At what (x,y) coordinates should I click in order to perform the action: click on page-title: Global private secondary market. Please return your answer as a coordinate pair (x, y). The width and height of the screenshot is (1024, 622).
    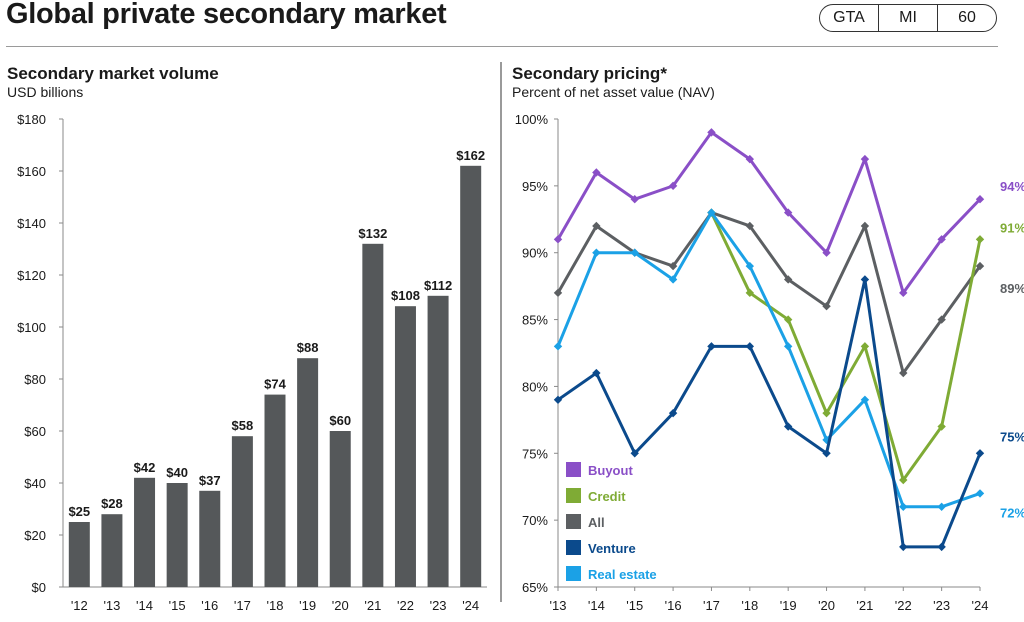
    Looking at the image, I should click on (226, 15).